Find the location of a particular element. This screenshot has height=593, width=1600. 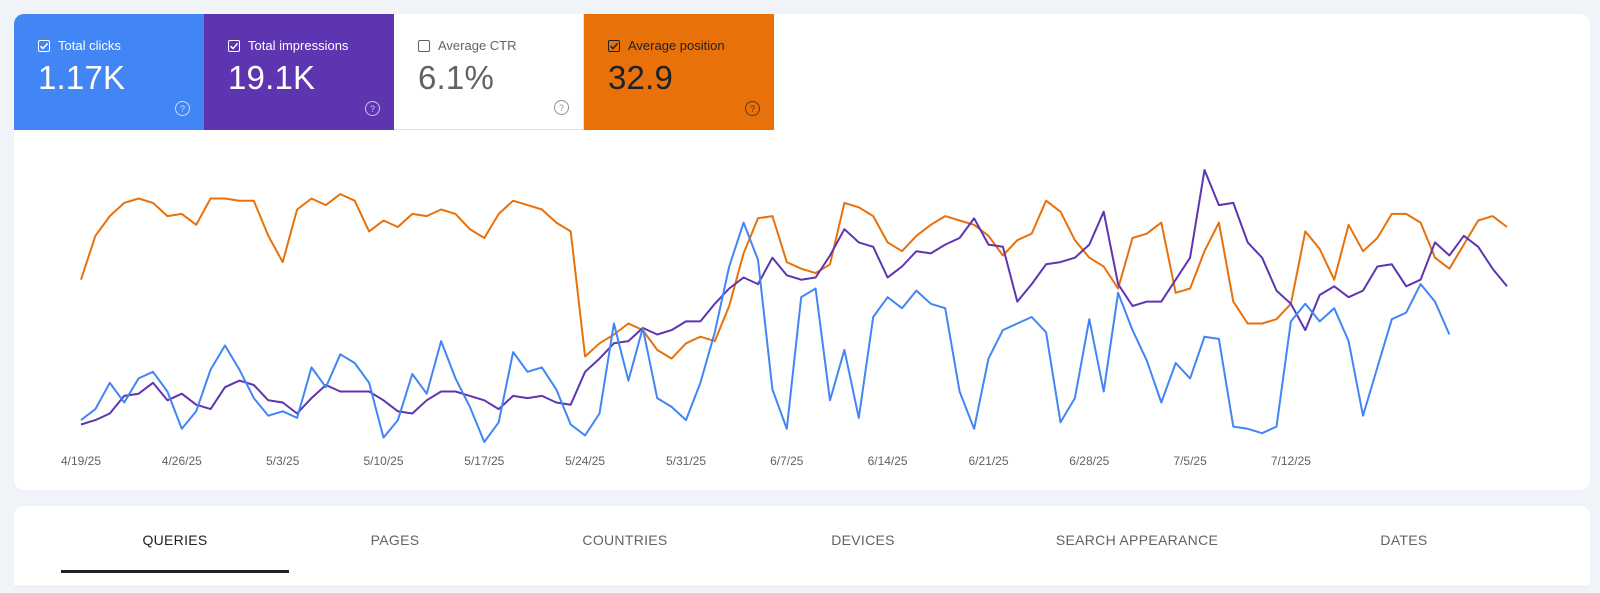

x-tick-label: 5/17/25 is located at coordinates (484, 461).